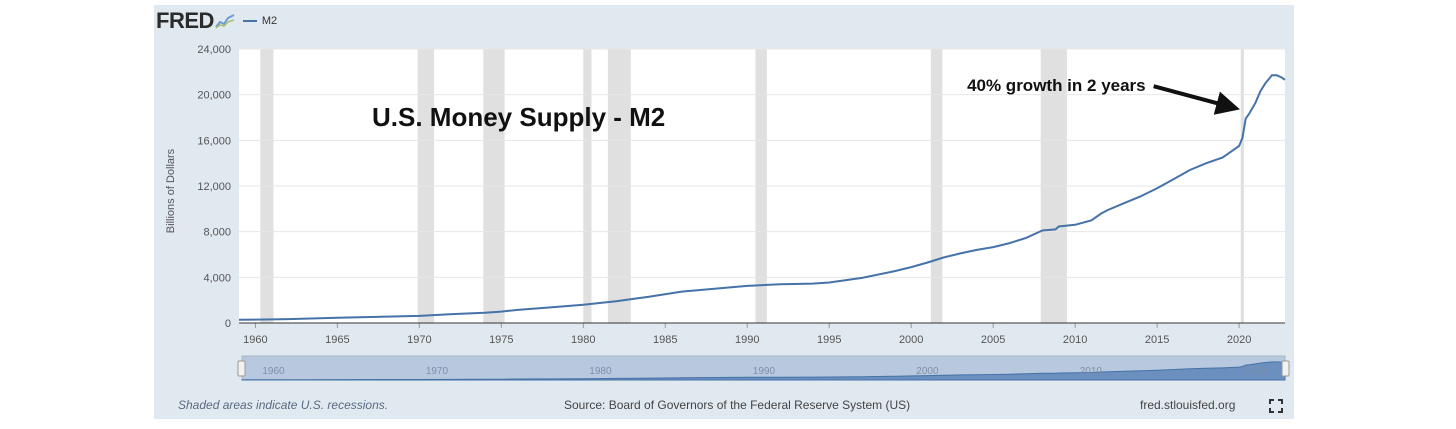 Image resolution: width=1456 pixels, height=429 pixels. I want to click on annotation-text: 40% growth in 2 years, so click(1056, 85).